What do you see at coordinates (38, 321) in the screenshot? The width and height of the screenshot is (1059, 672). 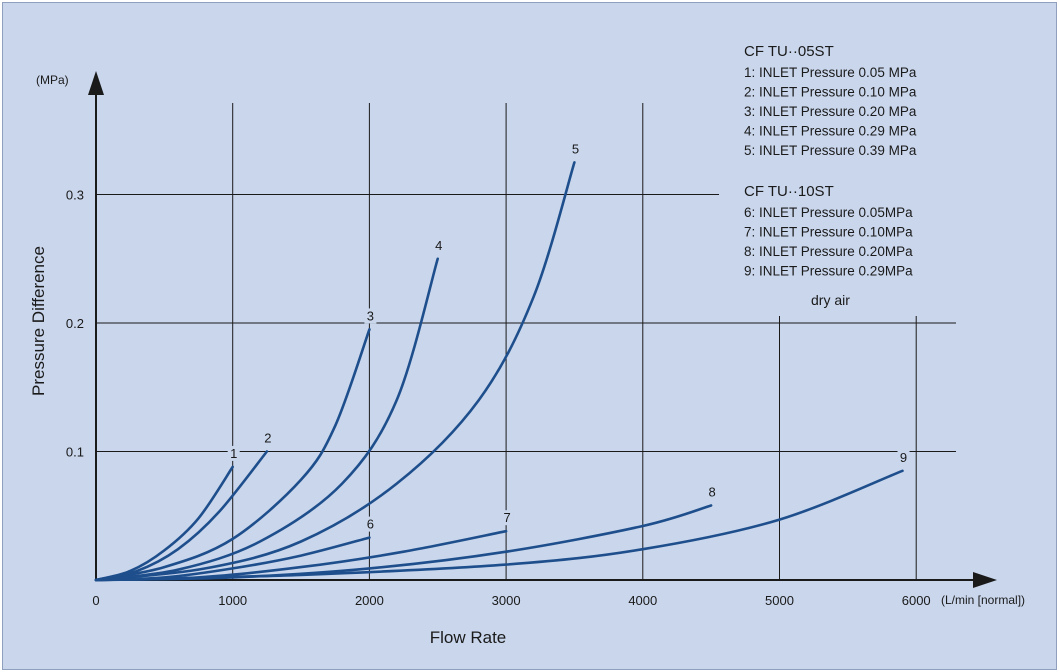 I see `y-axis-title: Pressure Difference` at bounding box center [38, 321].